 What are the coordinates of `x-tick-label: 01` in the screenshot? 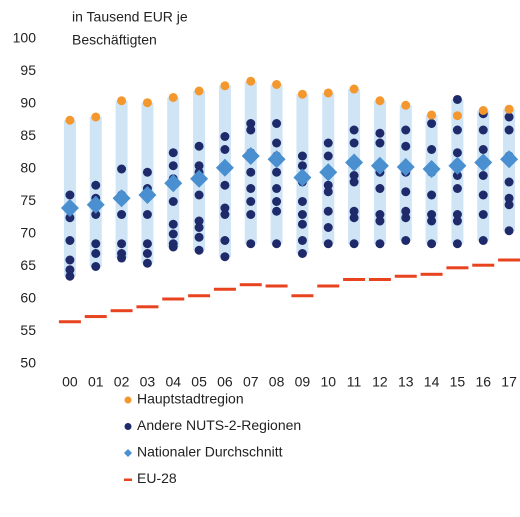 It's located at (96, 382).